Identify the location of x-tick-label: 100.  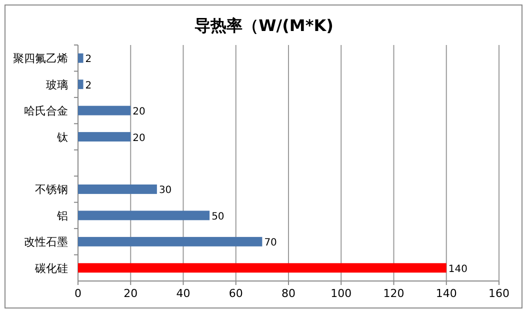
(341, 293).